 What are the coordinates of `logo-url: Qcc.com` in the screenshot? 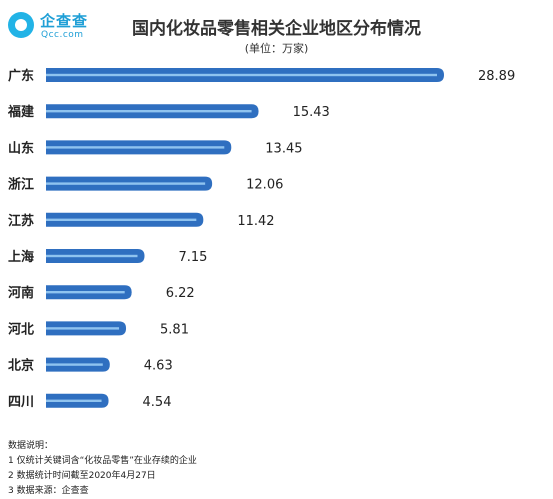 It's located at (62, 35).